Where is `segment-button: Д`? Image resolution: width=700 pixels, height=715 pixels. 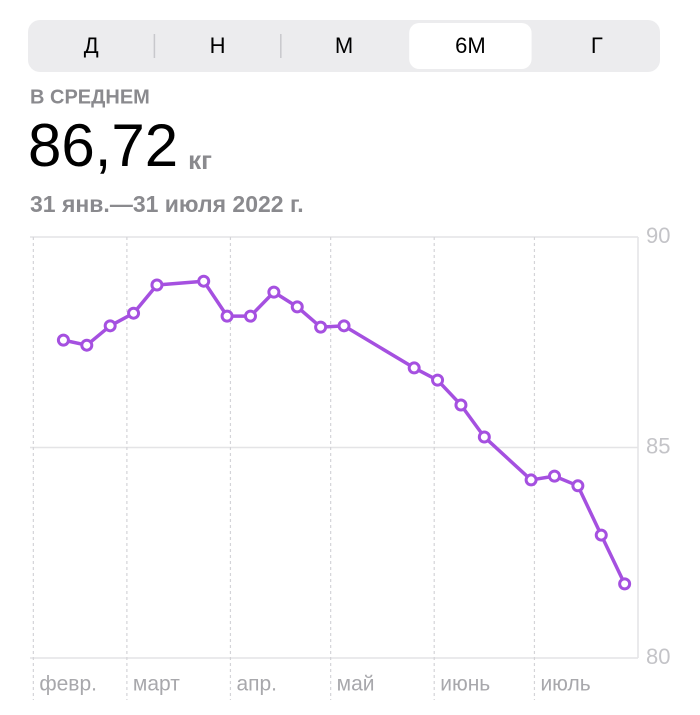 segment-button: Д is located at coordinates (91, 45).